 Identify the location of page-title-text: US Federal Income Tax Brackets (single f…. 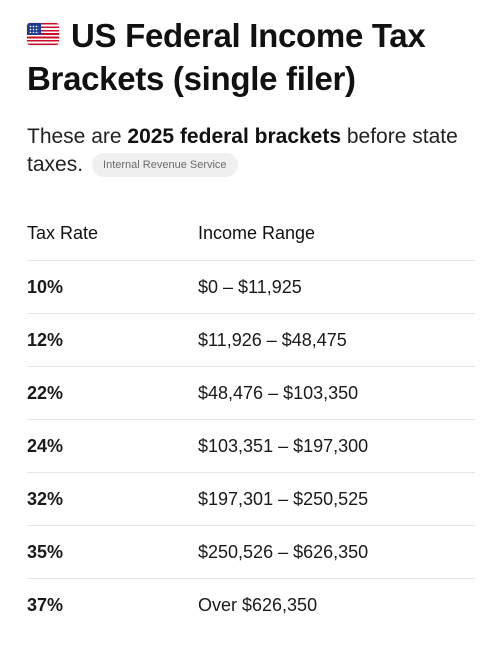
(226, 57).